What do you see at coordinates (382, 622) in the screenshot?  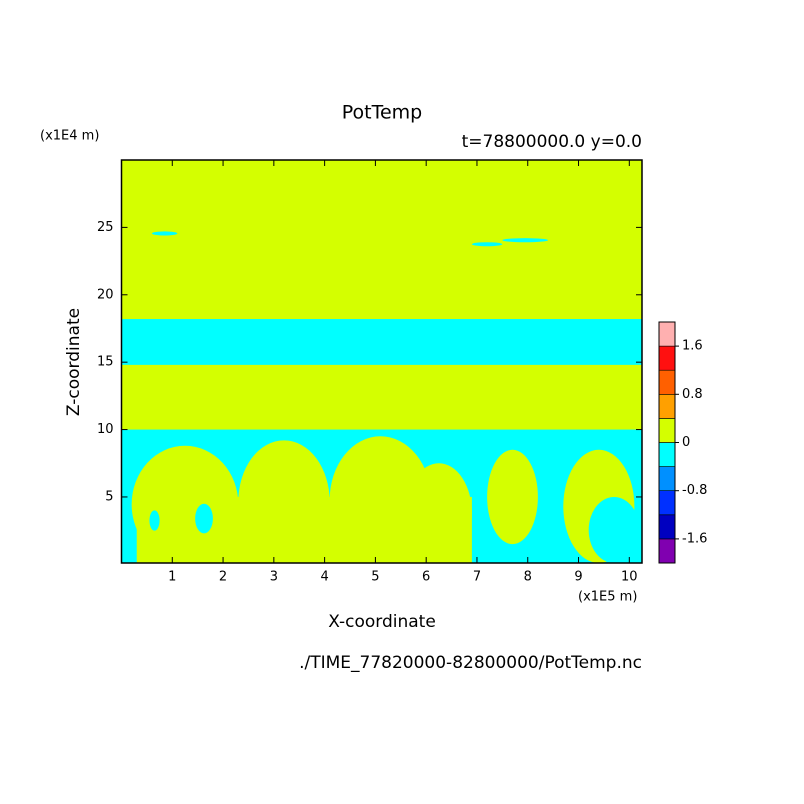 I see `x-axis-label: X-coordinate` at bounding box center [382, 622].